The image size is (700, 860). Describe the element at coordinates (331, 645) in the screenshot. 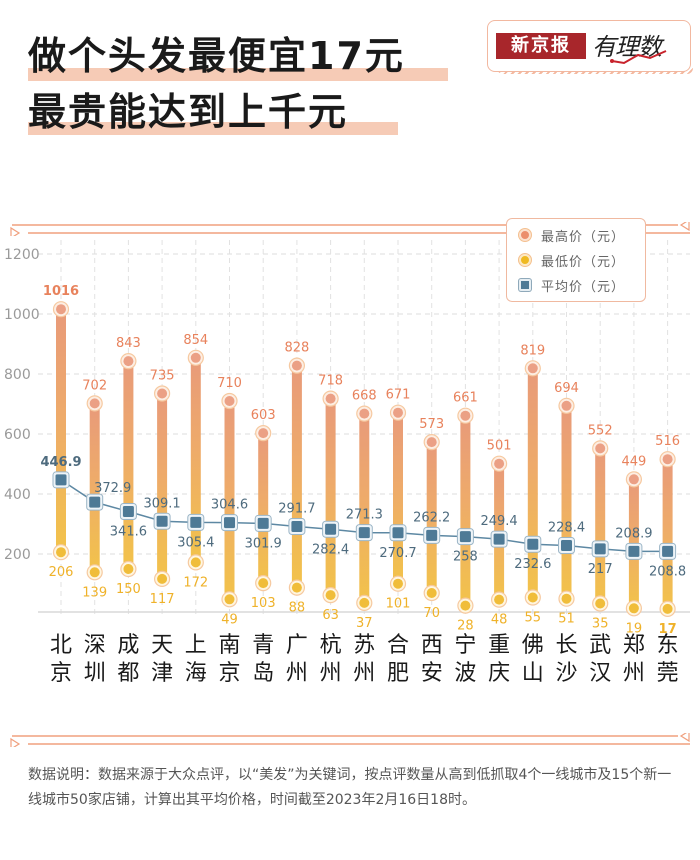

I see `city-label-top: 杭` at that location.